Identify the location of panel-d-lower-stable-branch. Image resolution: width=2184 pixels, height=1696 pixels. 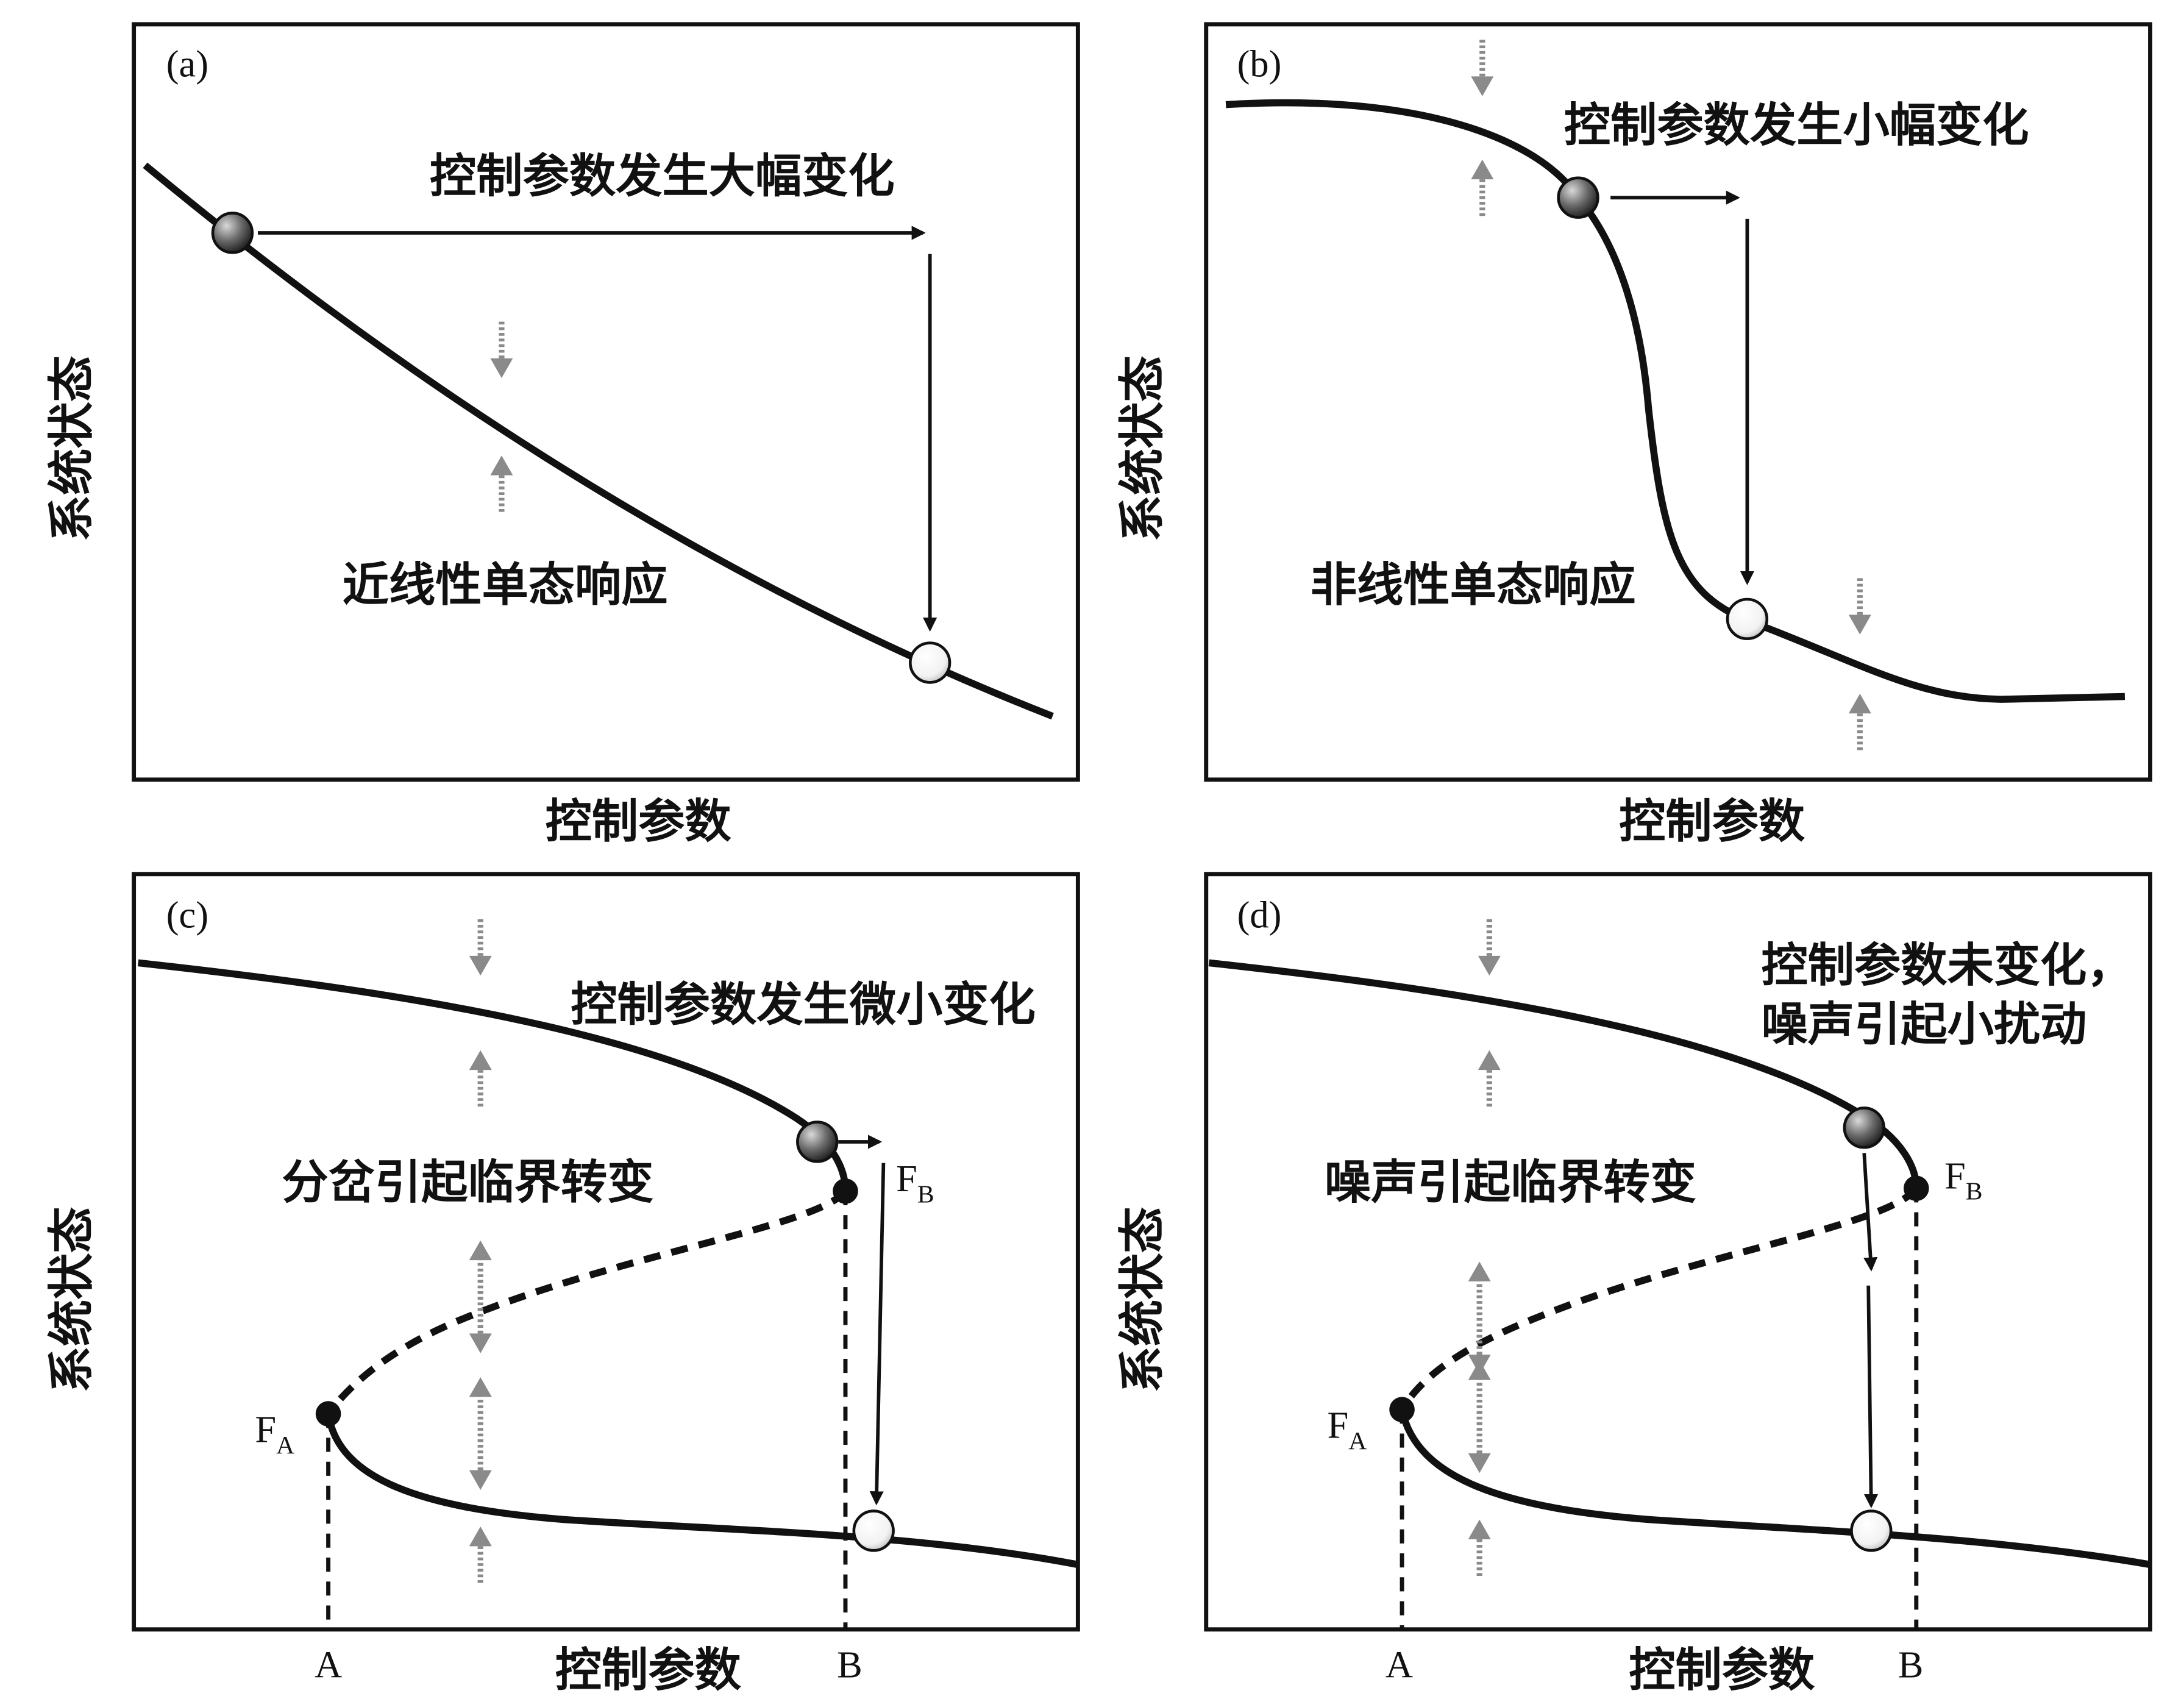
(1774, 1489).